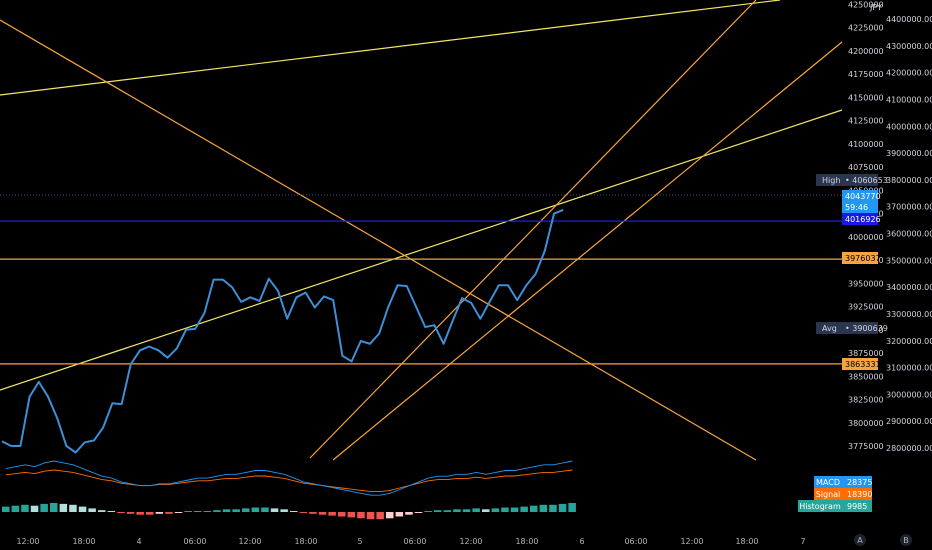 The image size is (932, 550). I want to click on signal-line, so click(289, 481).